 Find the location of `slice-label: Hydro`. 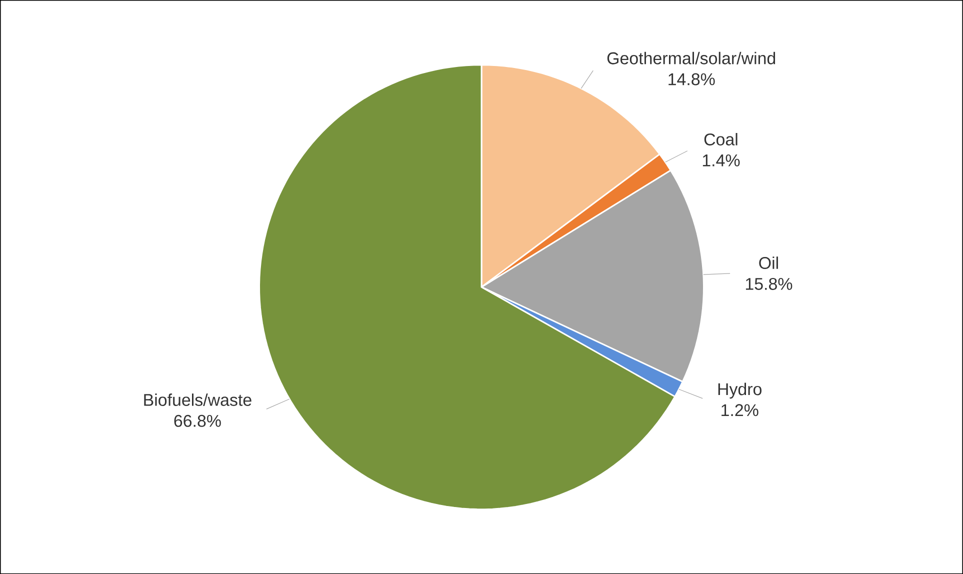

slice-label: Hydro is located at coordinates (740, 390).